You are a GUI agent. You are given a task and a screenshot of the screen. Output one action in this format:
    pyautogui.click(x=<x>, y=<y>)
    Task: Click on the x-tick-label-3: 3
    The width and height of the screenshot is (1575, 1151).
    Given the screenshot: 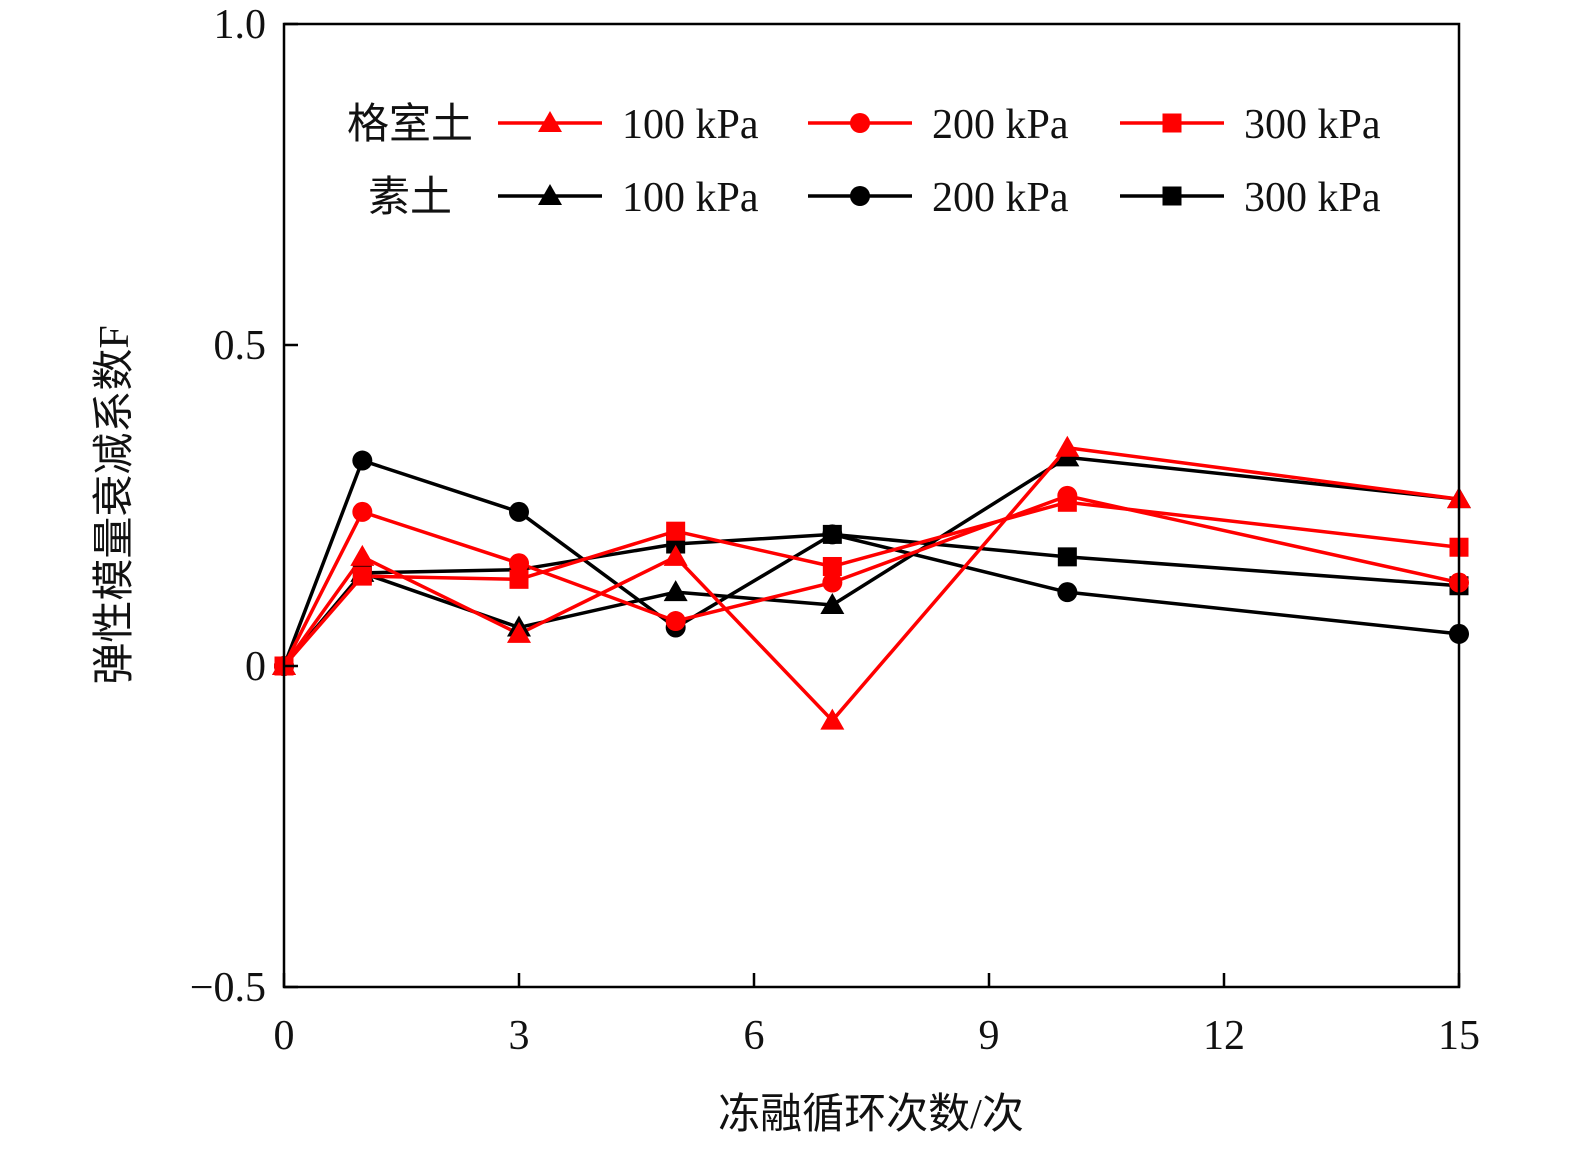 What is the action you would take?
    pyautogui.click(x=519, y=1036)
    